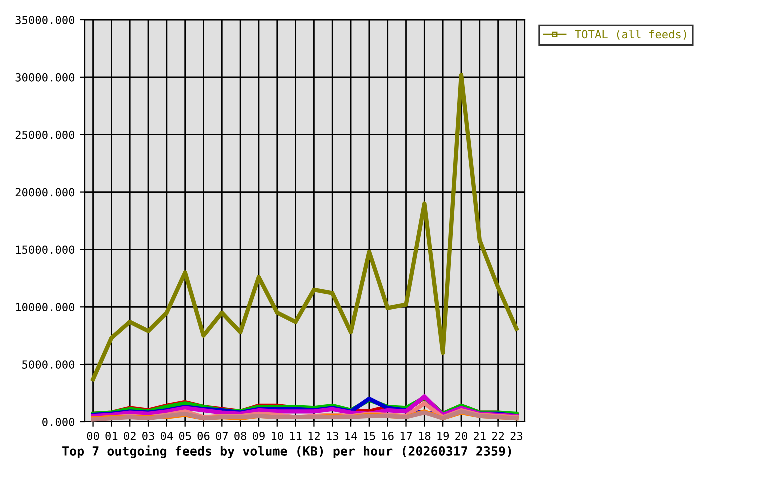 The width and height of the screenshot is (780, 480). Describe the element at coordinates (462, 436) in the screenshot. I see `x-tick-label: 20` at that location.